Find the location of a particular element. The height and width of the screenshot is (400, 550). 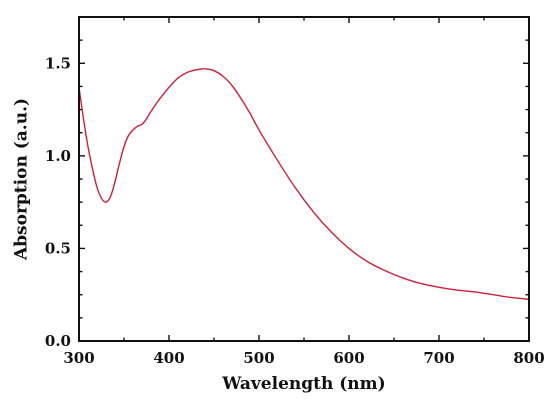

y-tick-label: 1.5 is located at coordinates (58, 63).